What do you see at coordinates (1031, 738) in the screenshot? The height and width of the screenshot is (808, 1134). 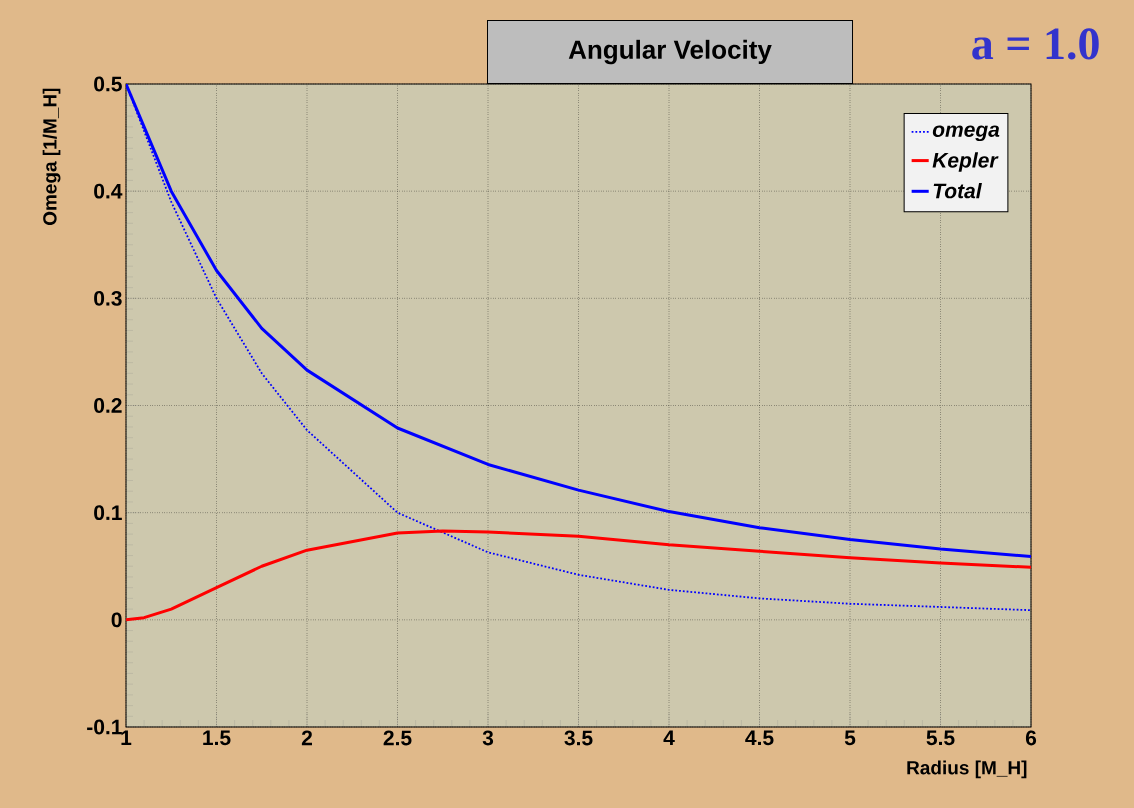 I see `x-tick-label: 6` at bounding box center [1031, 738].